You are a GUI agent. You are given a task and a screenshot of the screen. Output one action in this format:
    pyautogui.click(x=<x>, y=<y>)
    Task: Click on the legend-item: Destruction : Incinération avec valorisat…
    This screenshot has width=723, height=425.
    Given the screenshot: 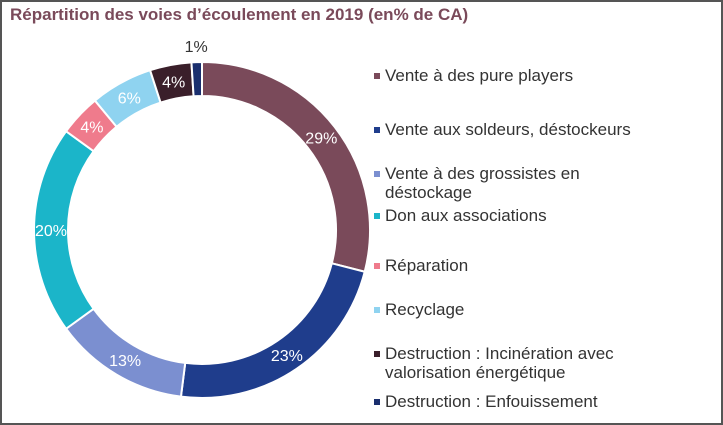 What is the action you would take?
    pyautogui.click(x=493, y=363)
    